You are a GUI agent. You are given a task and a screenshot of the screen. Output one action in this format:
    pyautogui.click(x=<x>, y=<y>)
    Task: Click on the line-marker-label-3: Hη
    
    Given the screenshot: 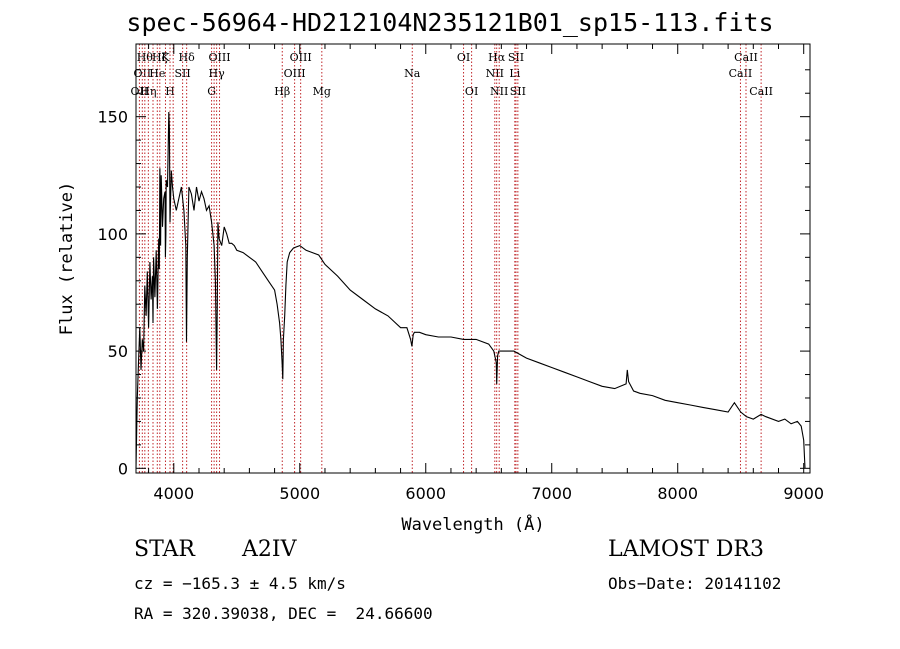 What is the action you would take?
    pyautogui.click(x=148, y=91)
    